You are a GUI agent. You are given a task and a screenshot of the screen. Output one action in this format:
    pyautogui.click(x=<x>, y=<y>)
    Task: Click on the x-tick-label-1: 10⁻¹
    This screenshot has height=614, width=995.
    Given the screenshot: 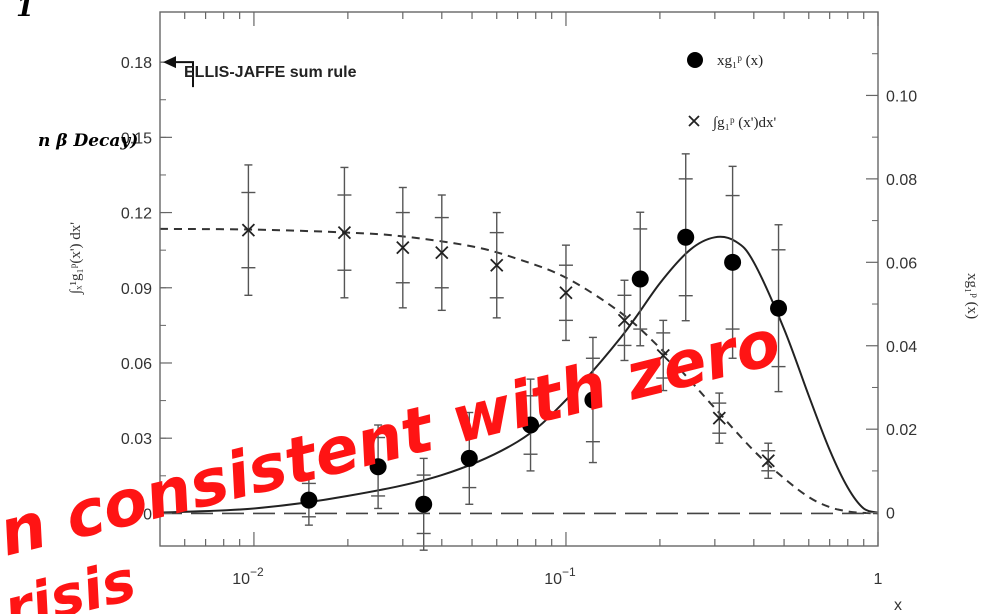 What is the action you would take?
    pyautogui.click(x=560, y=576)
    